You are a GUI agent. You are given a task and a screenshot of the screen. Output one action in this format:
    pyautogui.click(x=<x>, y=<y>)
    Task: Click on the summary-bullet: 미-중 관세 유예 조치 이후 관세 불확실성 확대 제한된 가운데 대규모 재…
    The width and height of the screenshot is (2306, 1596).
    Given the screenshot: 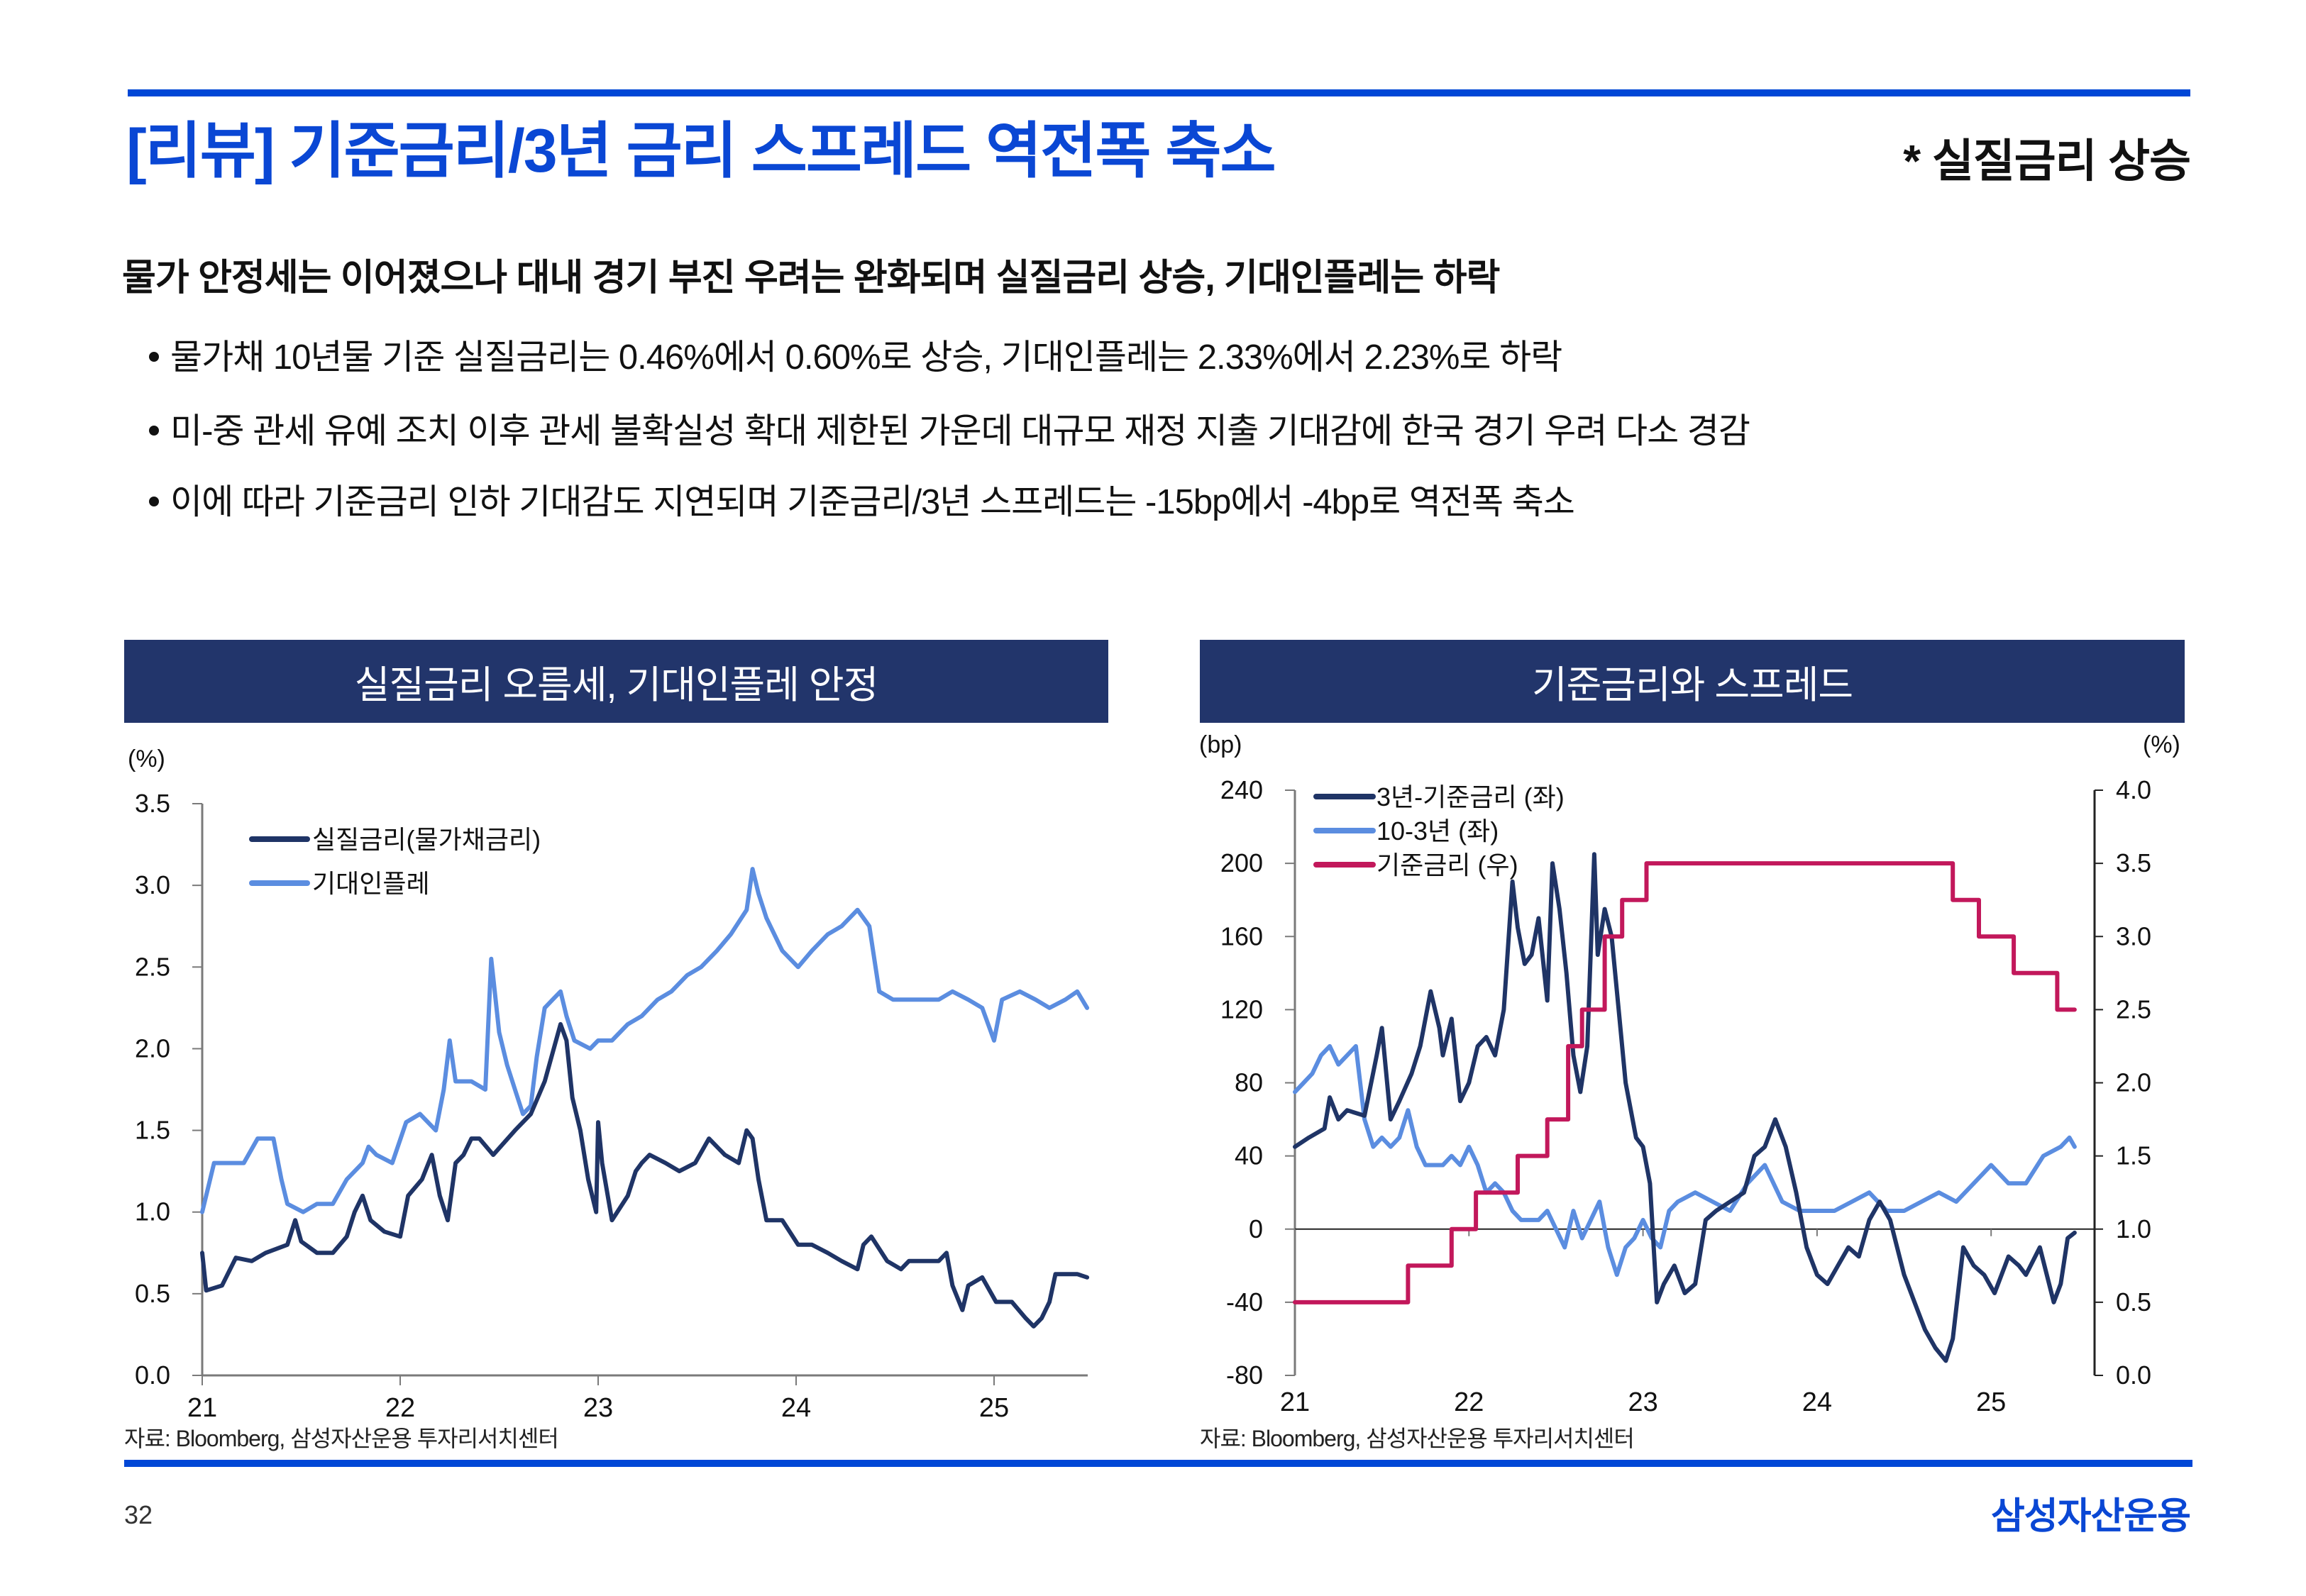 What is the action you would take?
    pyautogui.click(x=950, y=432)
    